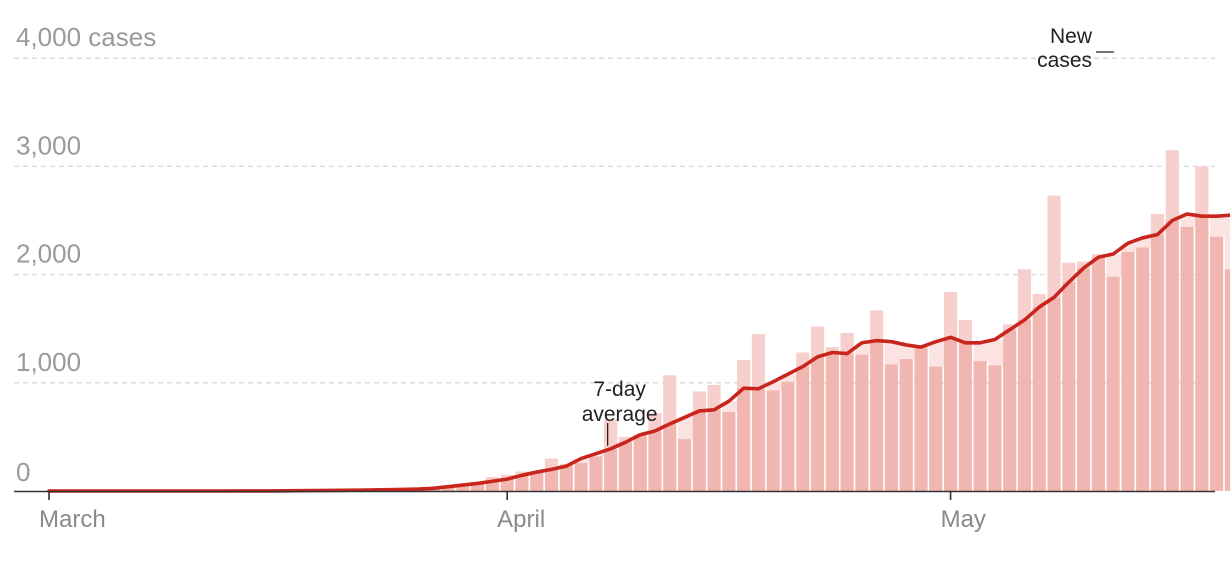 The width and height of the screenshot is (1230, 572). What do you see at coordinates (714, 397) in the screenshot?
I see `bar-day-45-upper` at bounding box center [714, 397].